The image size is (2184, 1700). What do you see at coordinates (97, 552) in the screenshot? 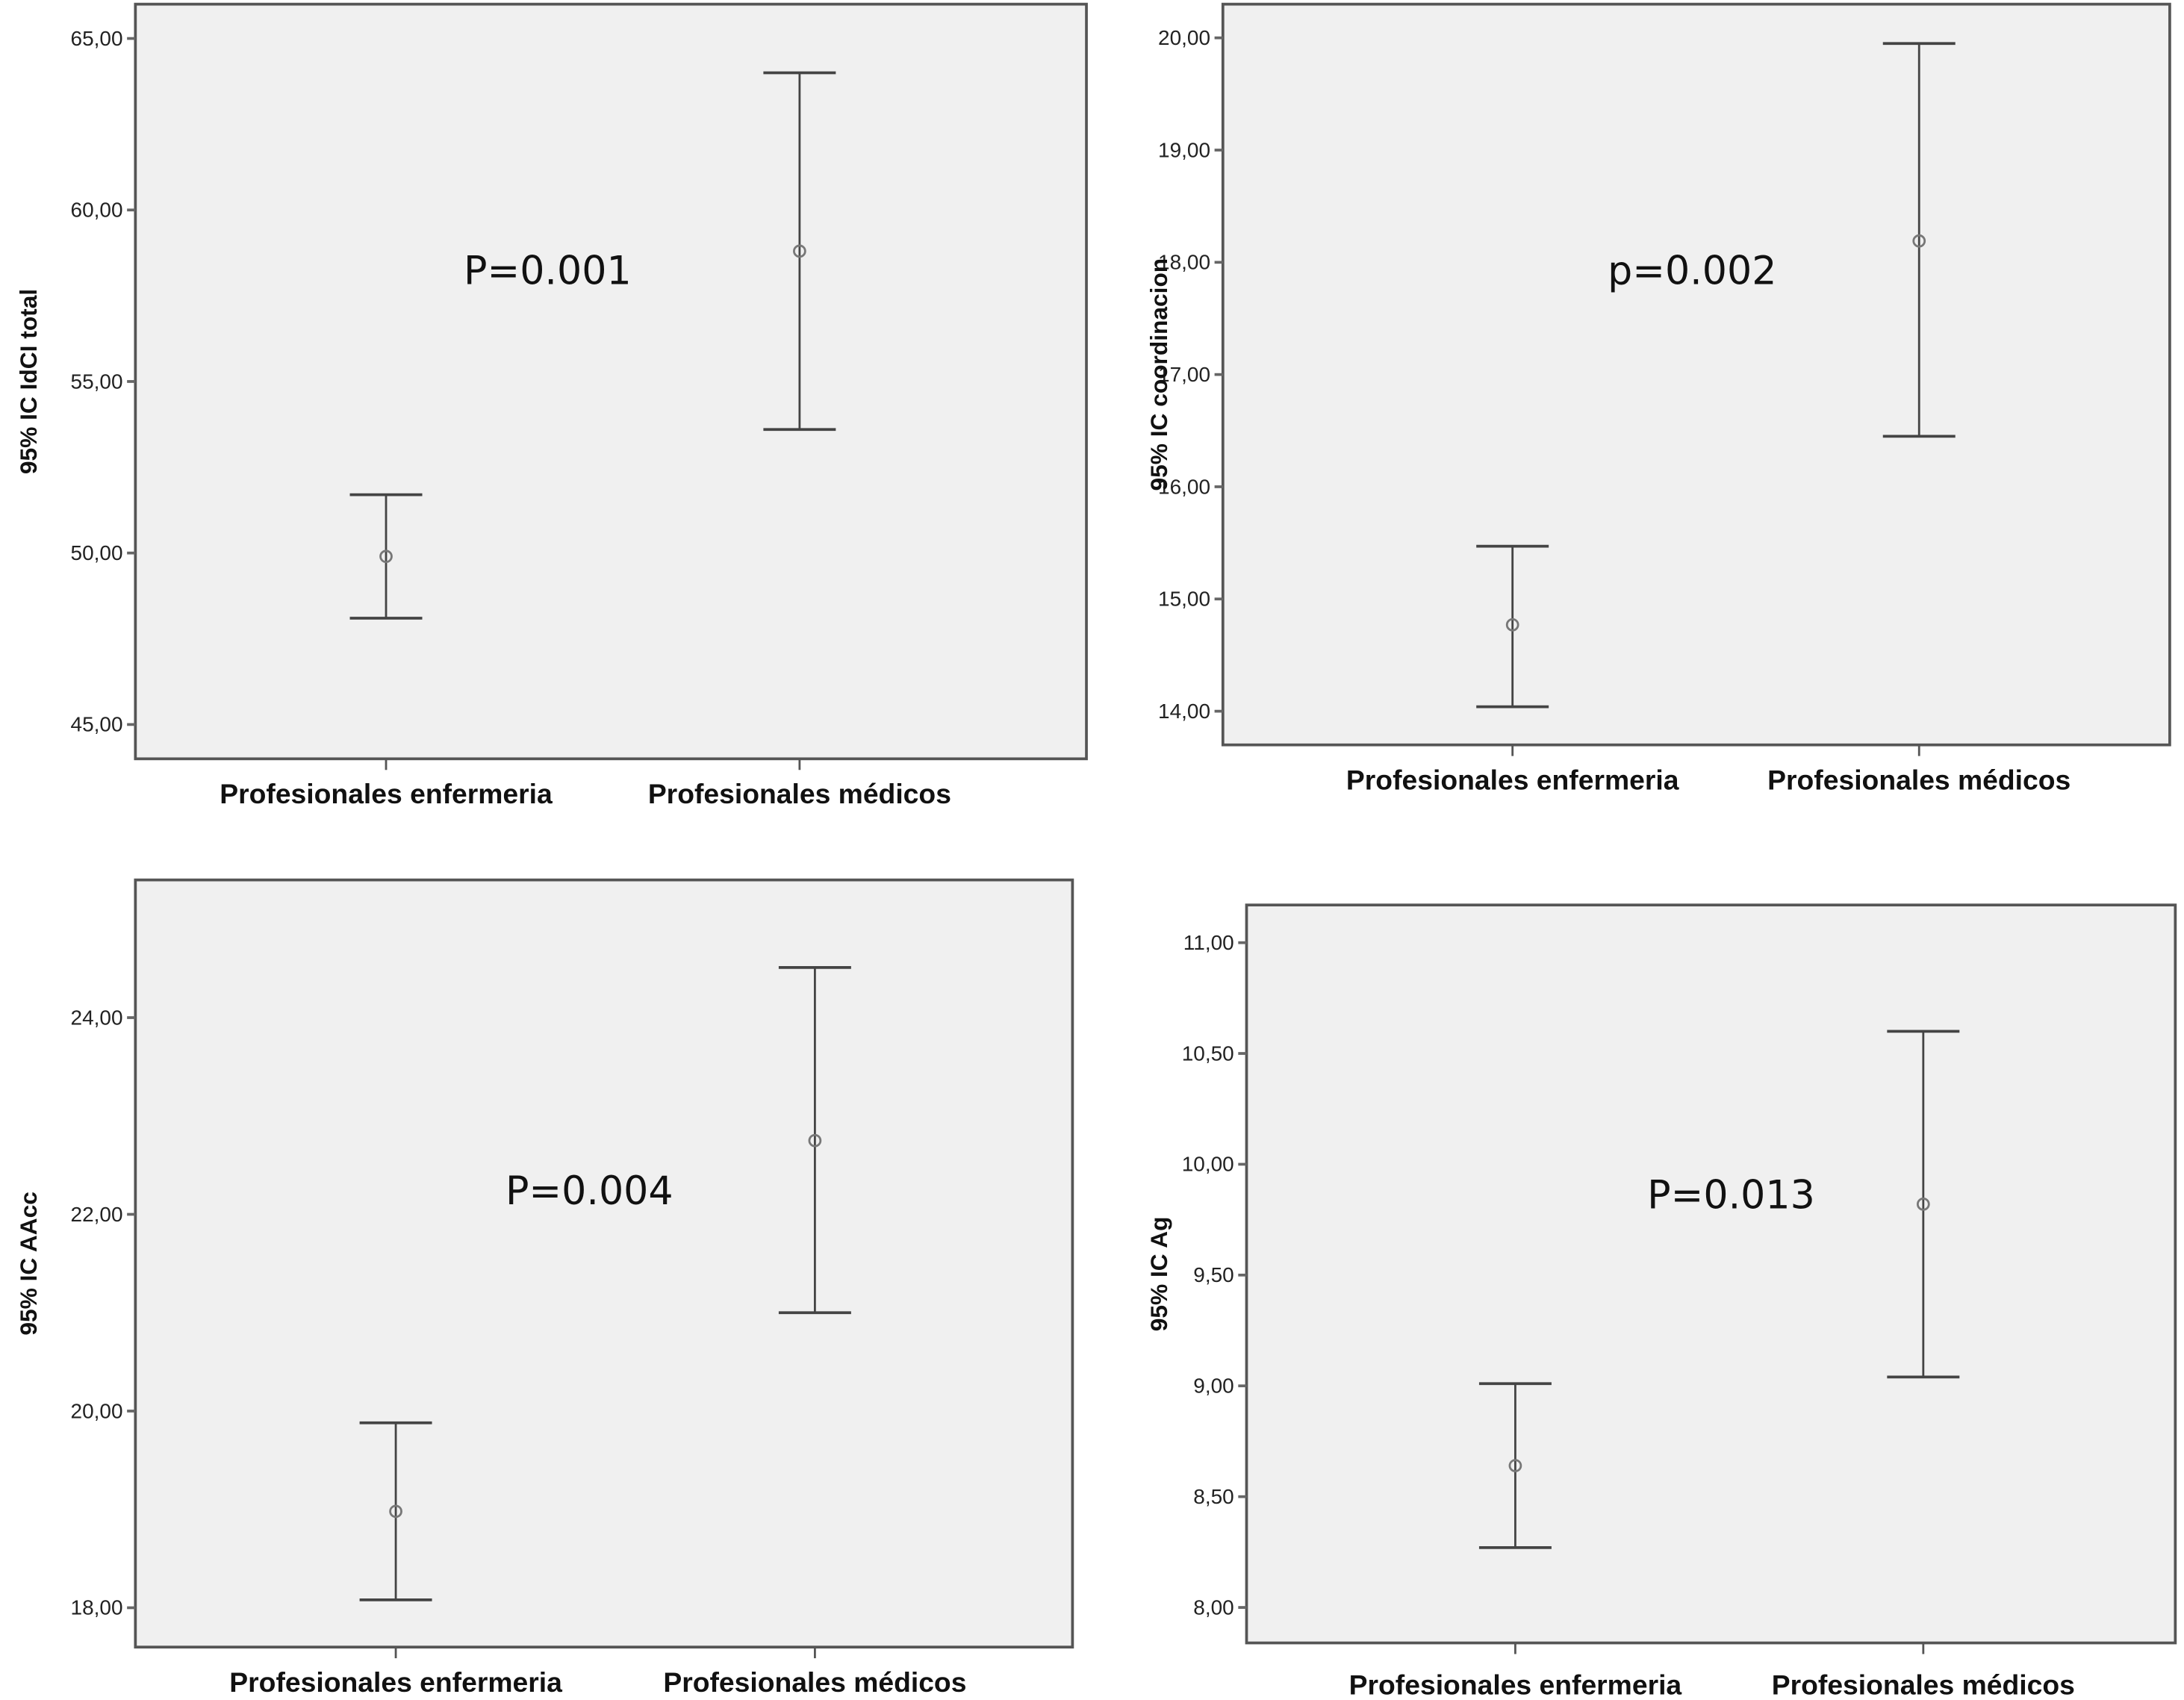
I see `y-tick-label: 50,00` at bounding box center [97, 552].